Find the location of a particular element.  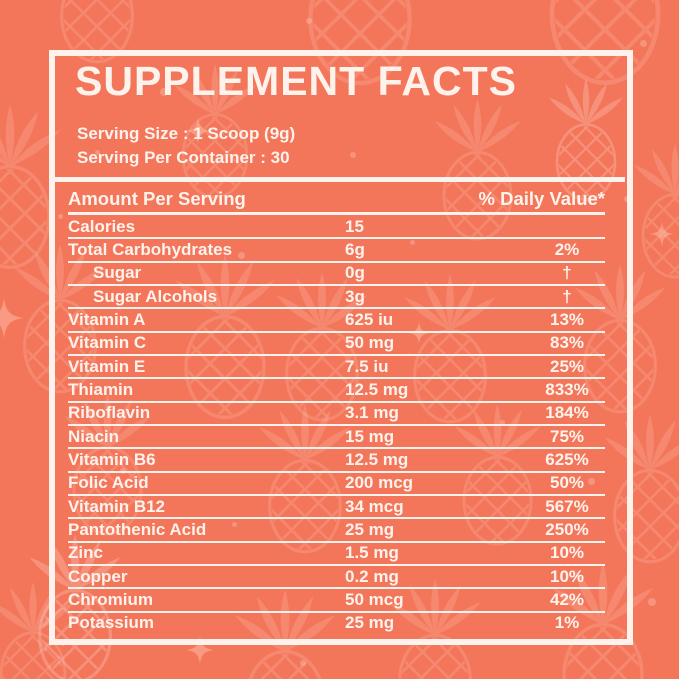

row-daily-value: 42% is located at coordinates (567, 599).